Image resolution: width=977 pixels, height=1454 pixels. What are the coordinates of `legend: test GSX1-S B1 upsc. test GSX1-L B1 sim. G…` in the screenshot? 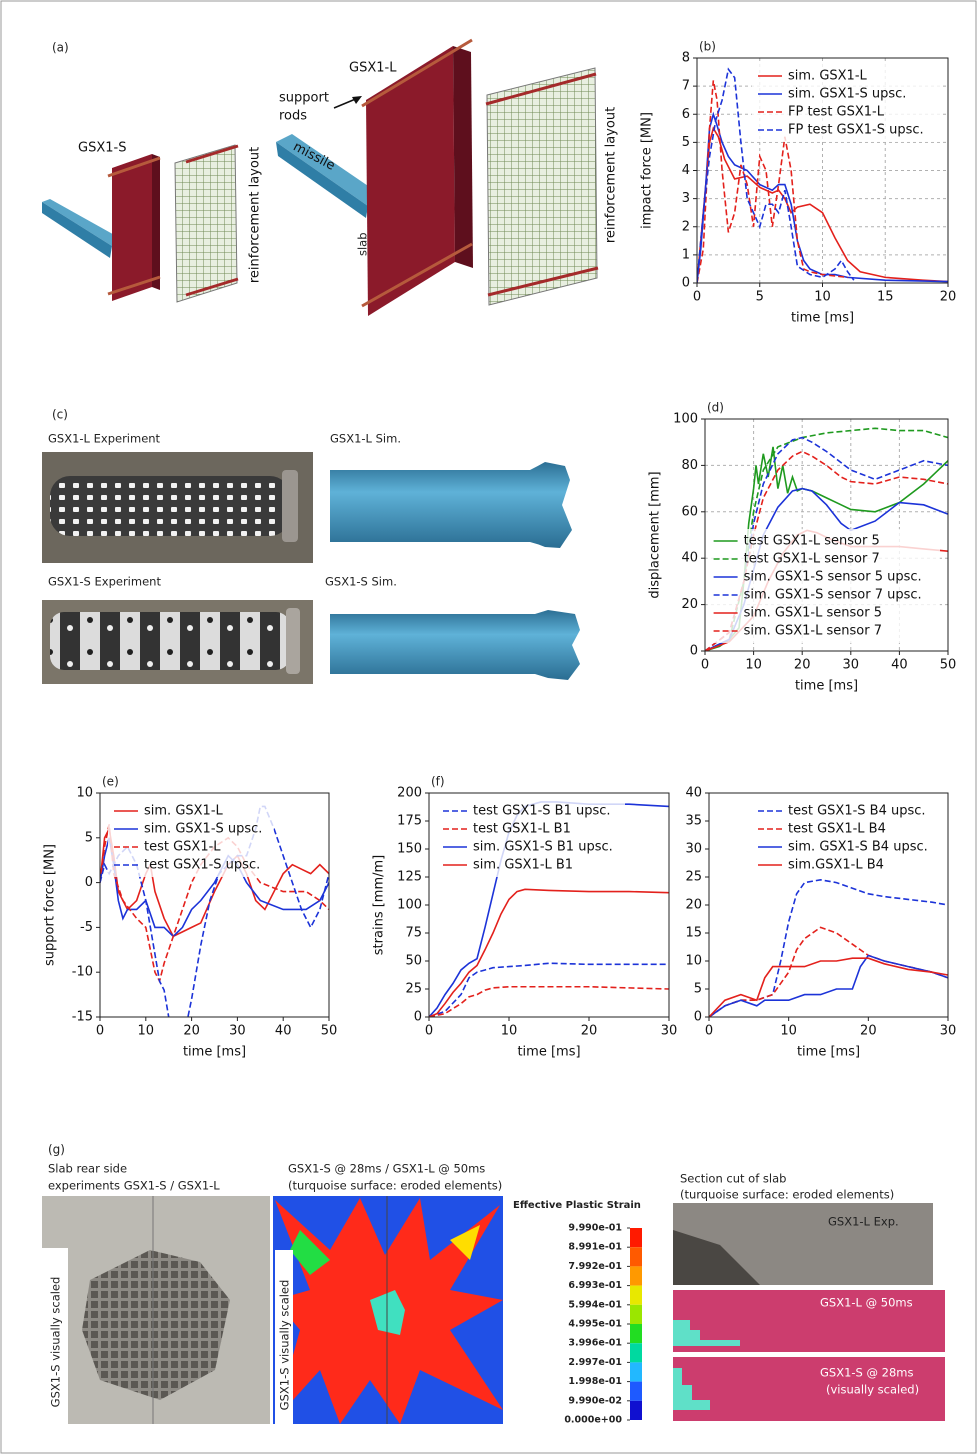 It's located at (531, 838).